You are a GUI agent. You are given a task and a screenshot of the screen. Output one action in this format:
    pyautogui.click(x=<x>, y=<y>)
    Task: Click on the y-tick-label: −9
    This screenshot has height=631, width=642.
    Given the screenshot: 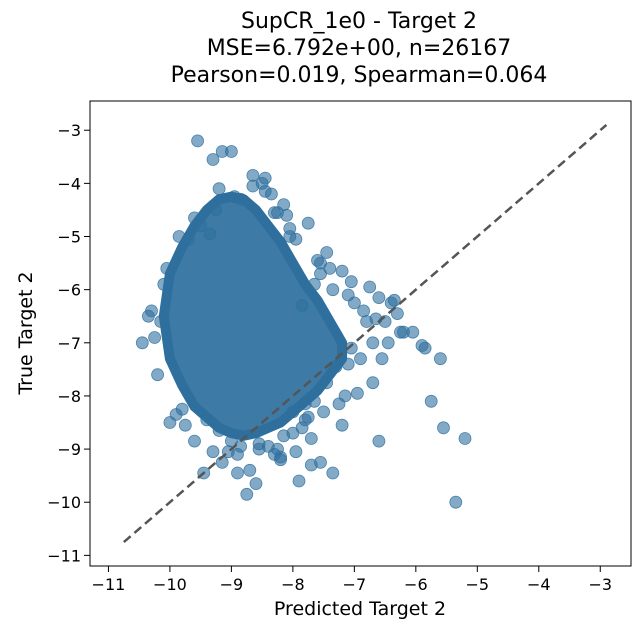 What is the action you would take?
    pyautogui.click(x=69, y=449)
    